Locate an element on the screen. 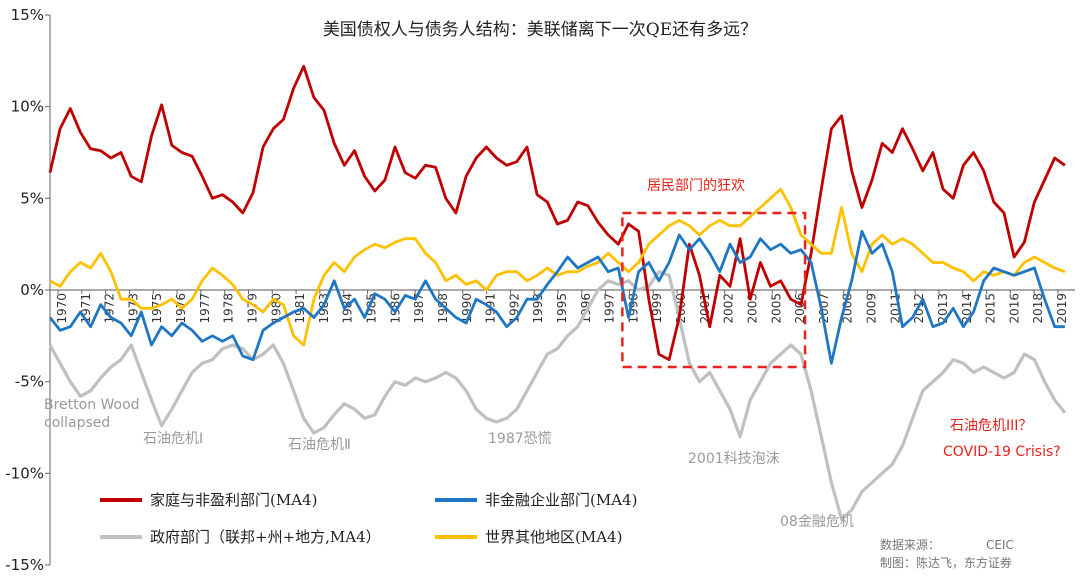  annotation-bretton-wood-line1: Bretton Wood is located at coordinates (92, 405).